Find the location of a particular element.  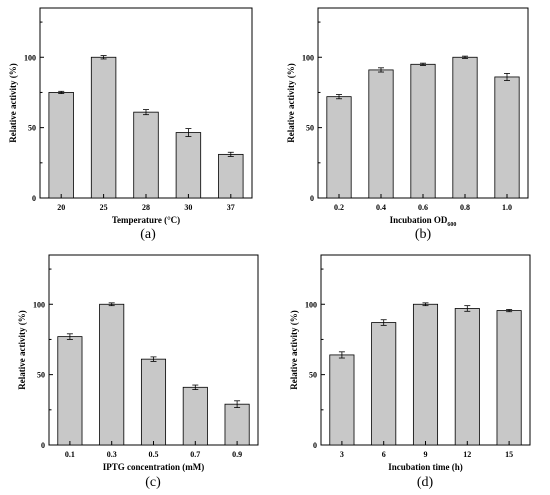

panel-label: (a) is located at coordinates (148, 234).